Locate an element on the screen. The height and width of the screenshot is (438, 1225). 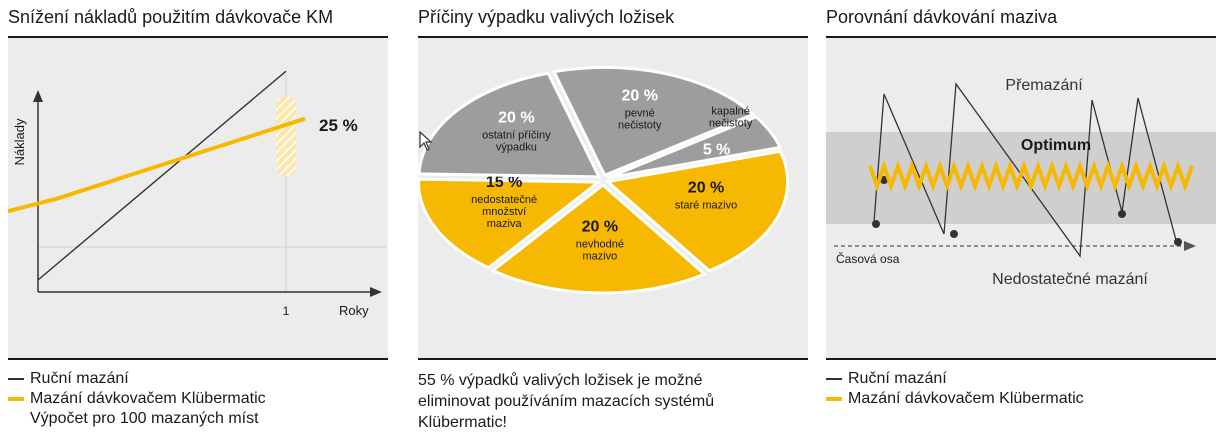
over-lubrication-label: Přemazání is located at coordinates (1044, 85).